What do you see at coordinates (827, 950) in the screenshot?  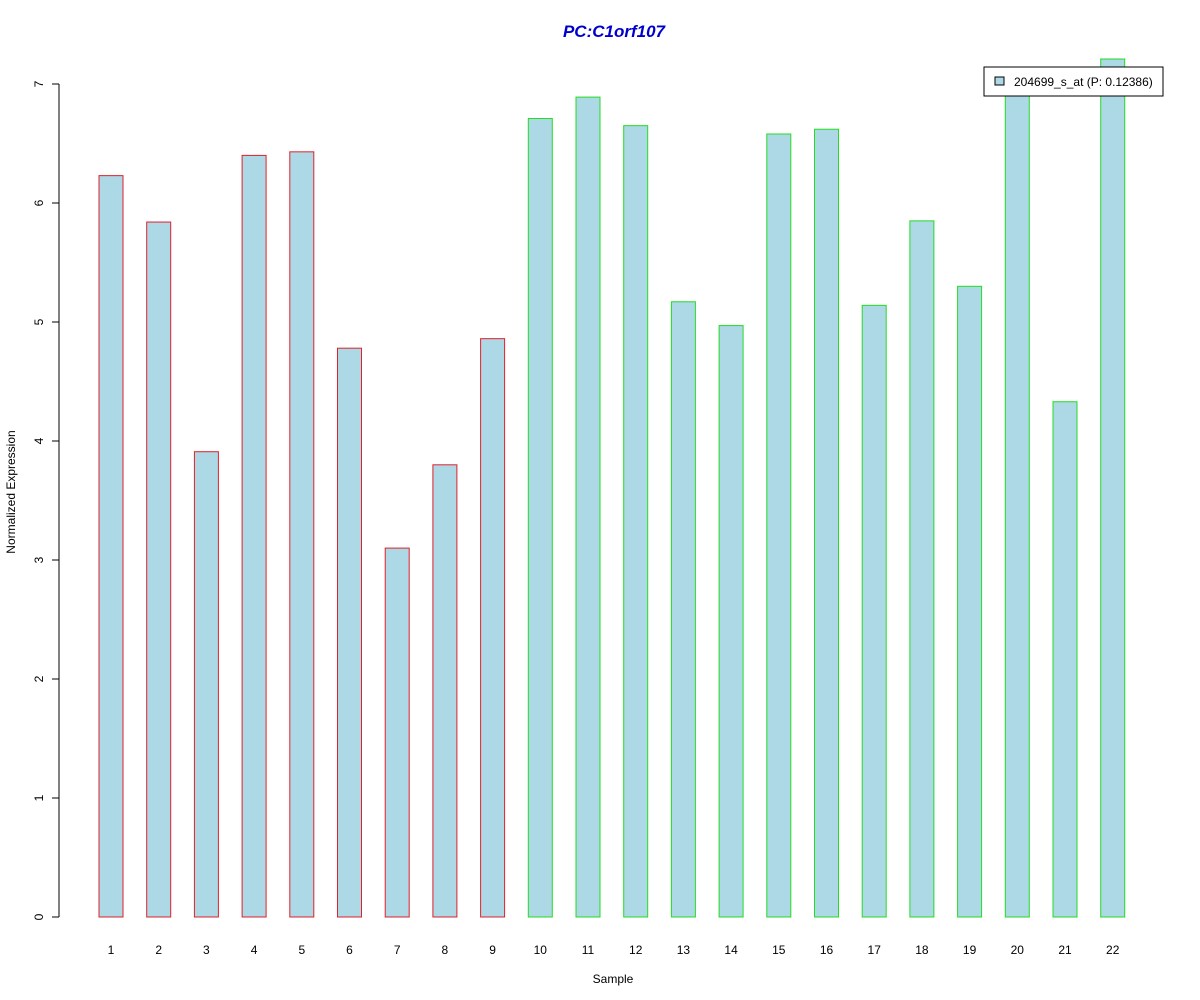 I see `x-tick-label: 16` at bounding box center [827, 950].